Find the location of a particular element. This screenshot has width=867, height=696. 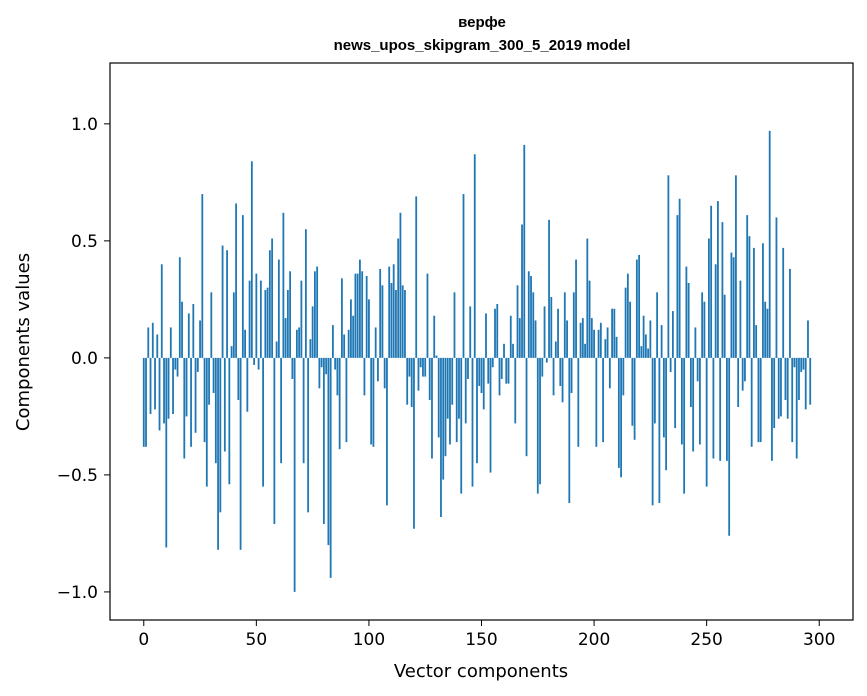

chart-title: верфе is located at coordinates (482, 22).